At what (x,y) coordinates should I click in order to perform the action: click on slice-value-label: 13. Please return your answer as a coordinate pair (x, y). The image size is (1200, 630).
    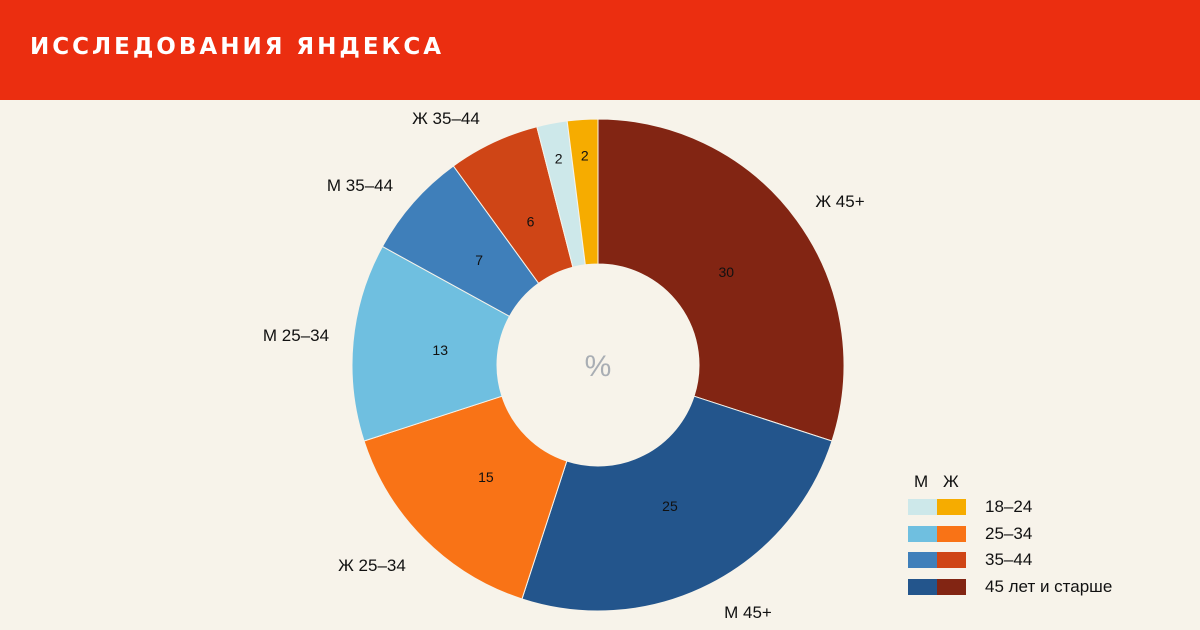
    Looking at the image, I should click on (440, 350).